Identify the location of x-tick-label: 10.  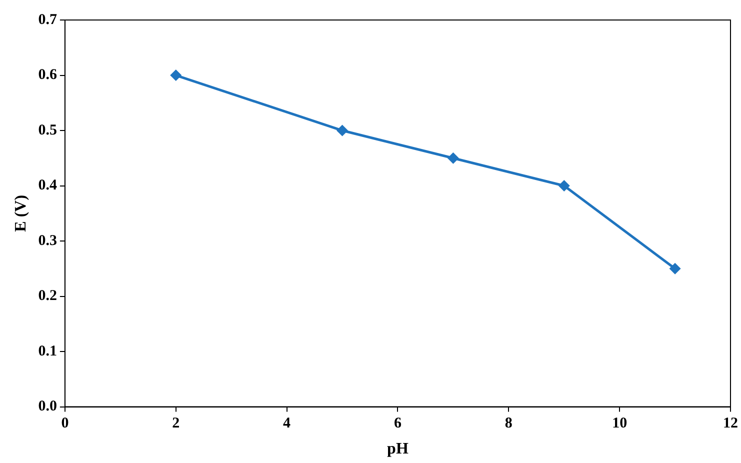
(620, 424).